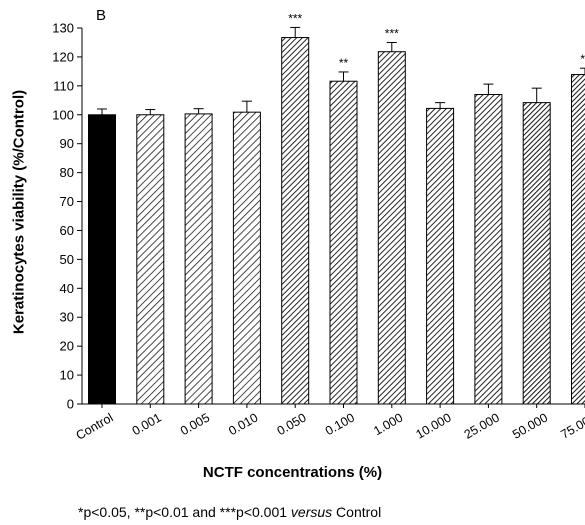 The width and height of the screenshot is (585, 525). Describe the element at coordinates (343, 242) in the screenshot. I see `bar-0.100` at that location.